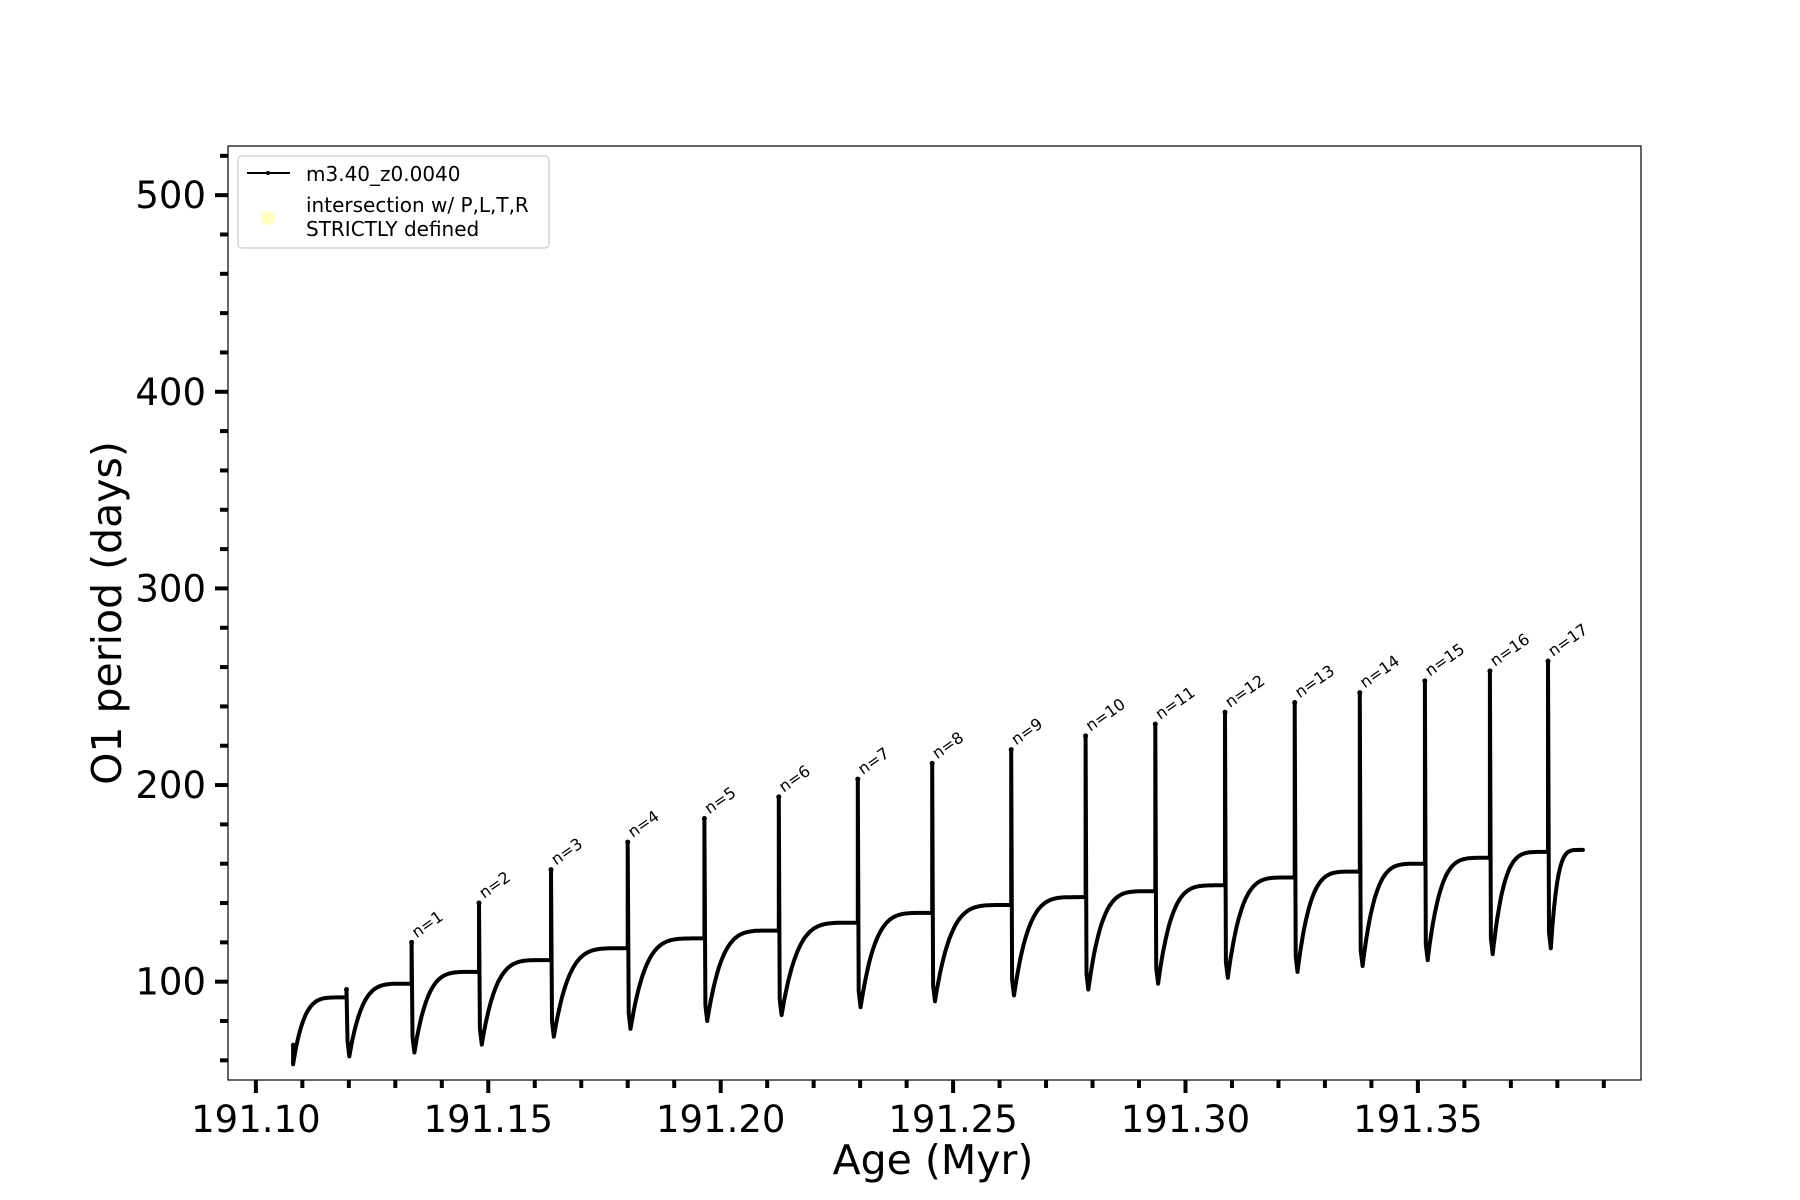 The image size is (1800, 1200). I want to click on x-tick-label: 191.30, so click(1185, 1119).